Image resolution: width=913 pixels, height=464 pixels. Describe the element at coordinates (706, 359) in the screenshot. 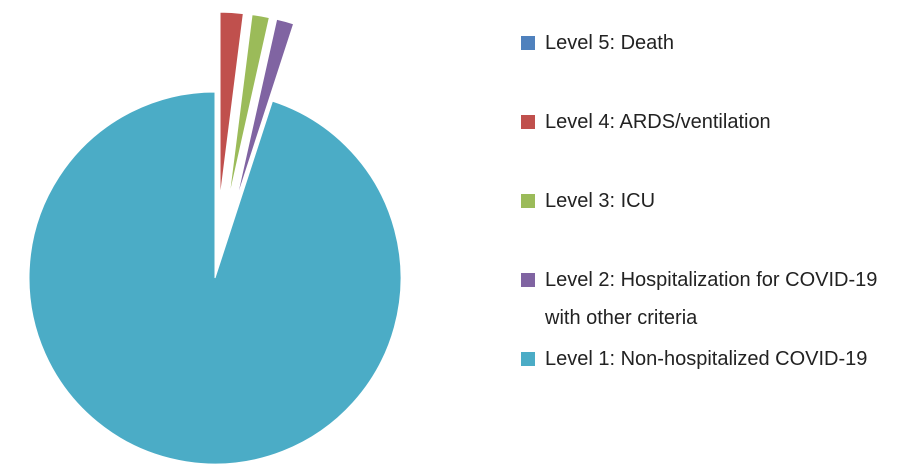

I see `legend-label: Level 1: Non-hospitalized COVID-19` at that location.